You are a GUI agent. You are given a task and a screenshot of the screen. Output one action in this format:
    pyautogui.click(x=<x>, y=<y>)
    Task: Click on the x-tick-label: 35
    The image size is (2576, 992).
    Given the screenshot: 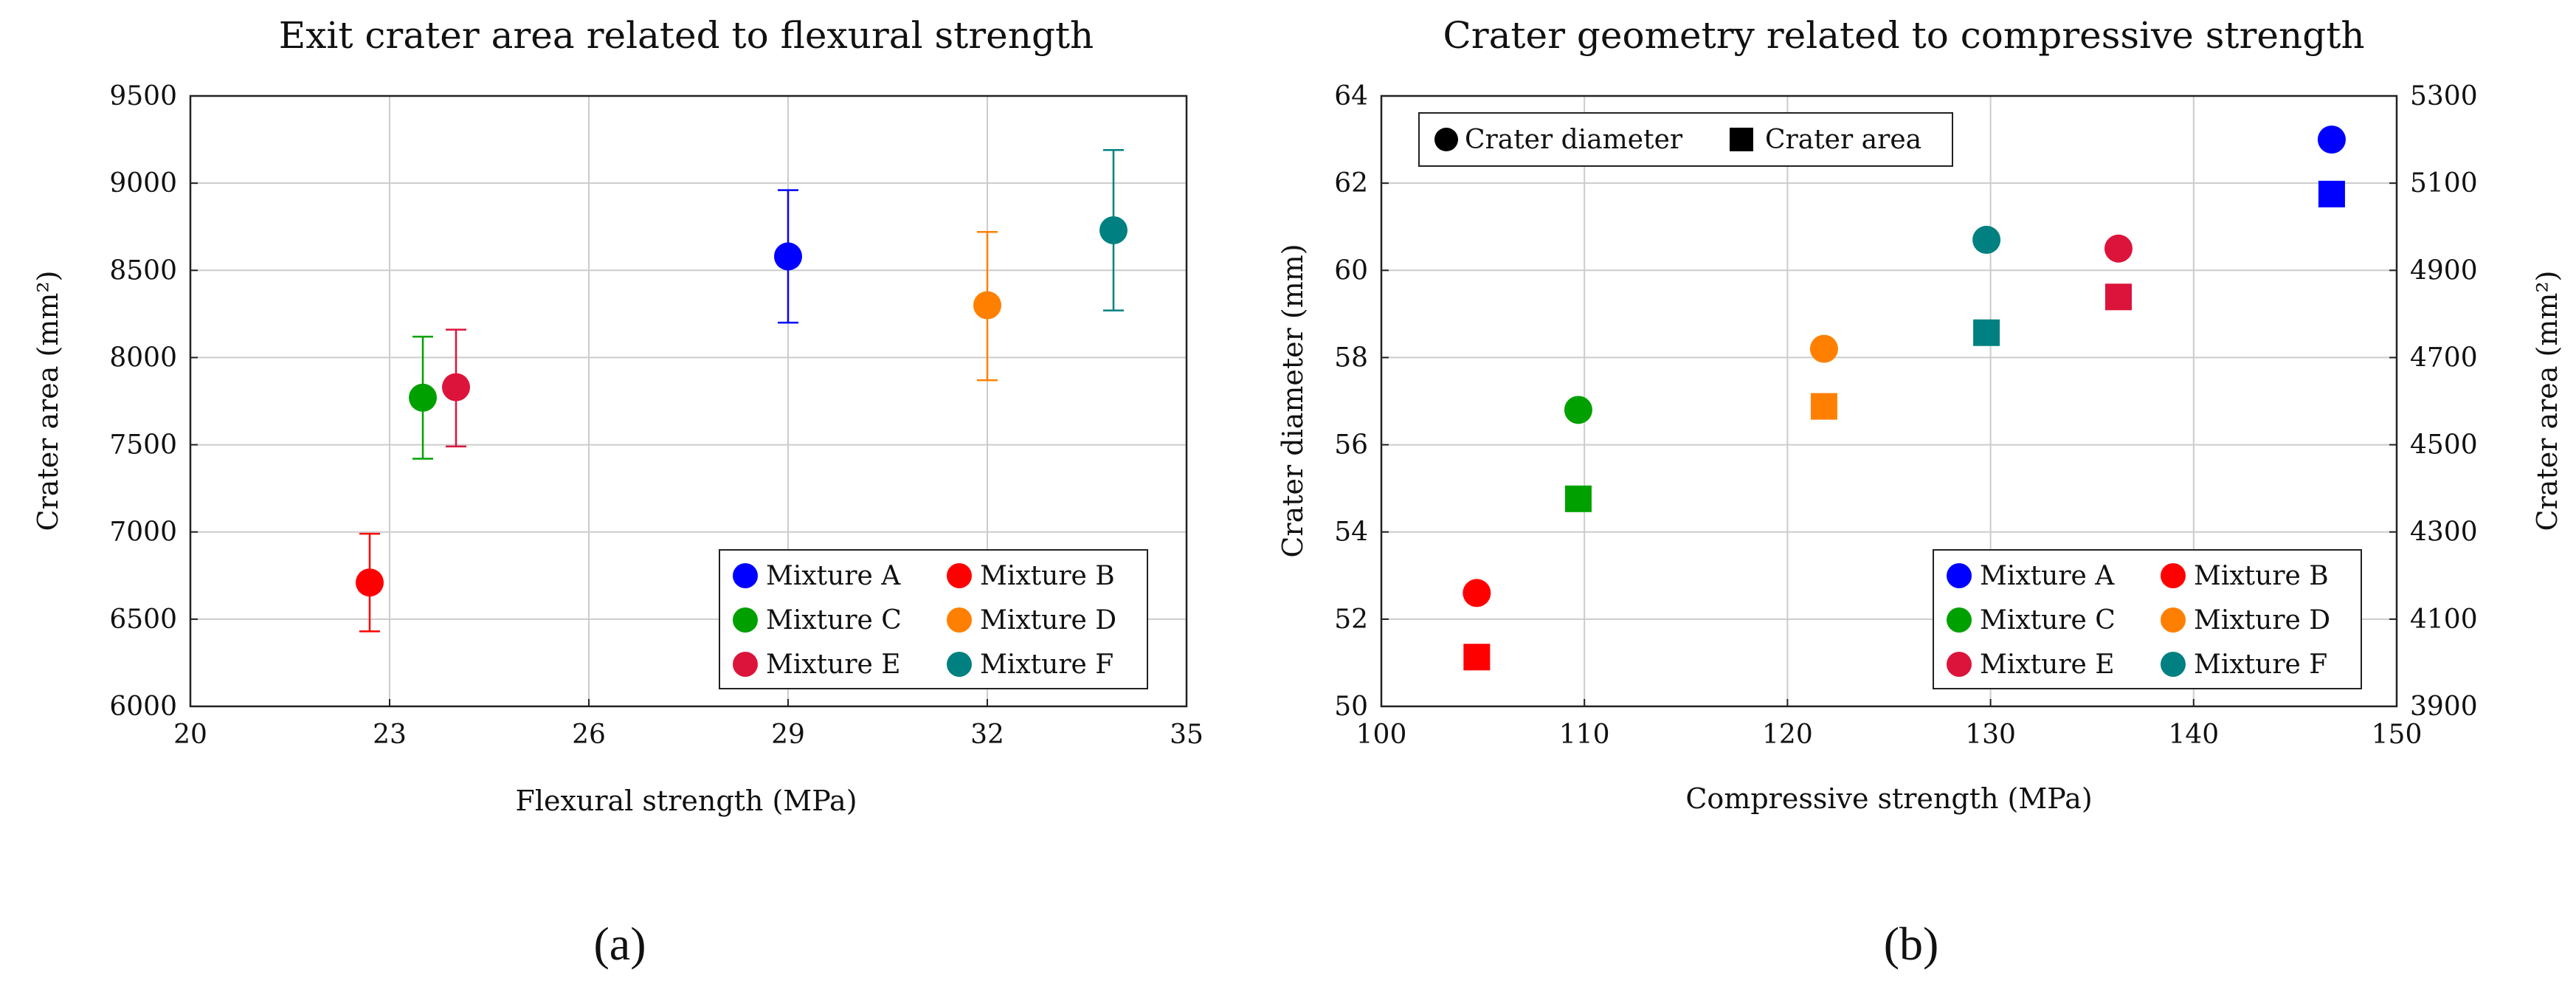 What is the action you would take?
    pyautogui.click(x=1187, y=735)
    